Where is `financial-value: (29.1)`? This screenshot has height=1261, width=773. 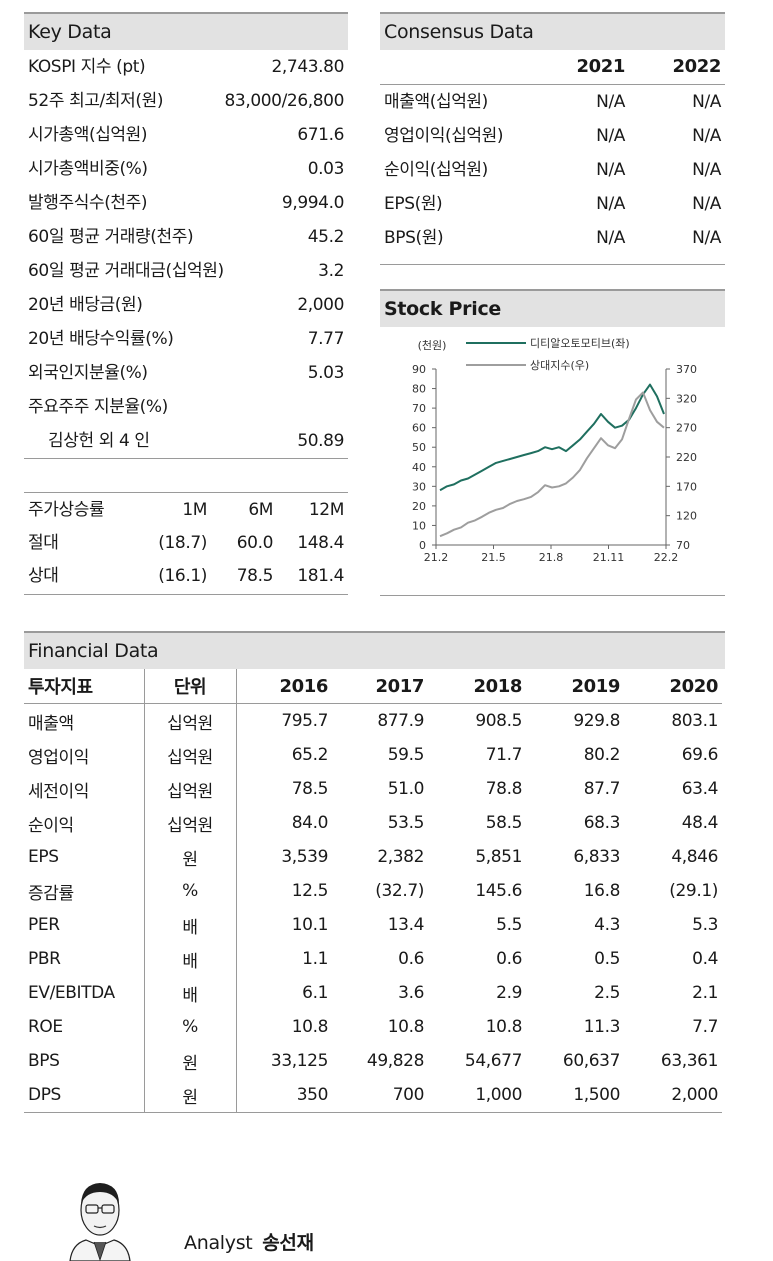
financial-value: (29.1) is located at coordinates (693, 891).